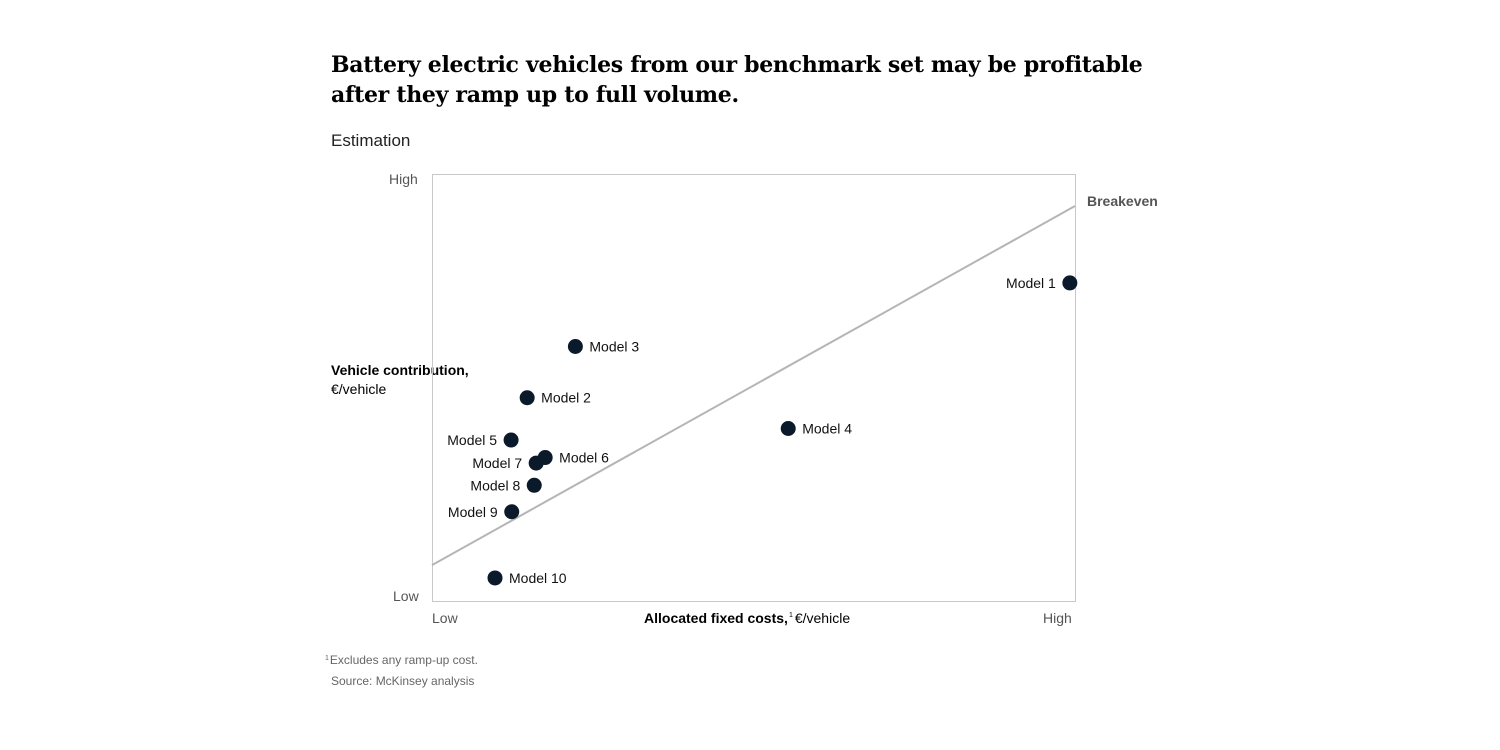  I want to click on x-axis-label-unit: €/vehicle, so click(822, 618).